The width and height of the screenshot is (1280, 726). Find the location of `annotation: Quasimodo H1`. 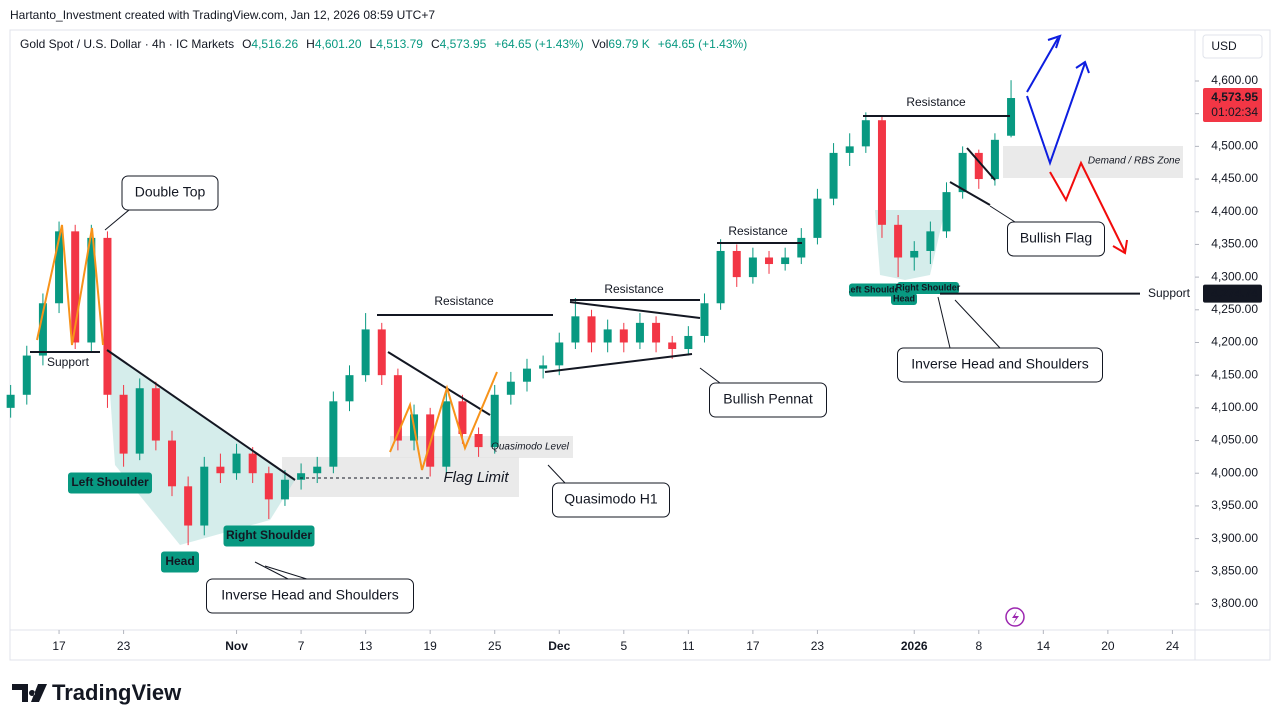

annotation: Quasimodo H1 is located at coordinates (611, 500).